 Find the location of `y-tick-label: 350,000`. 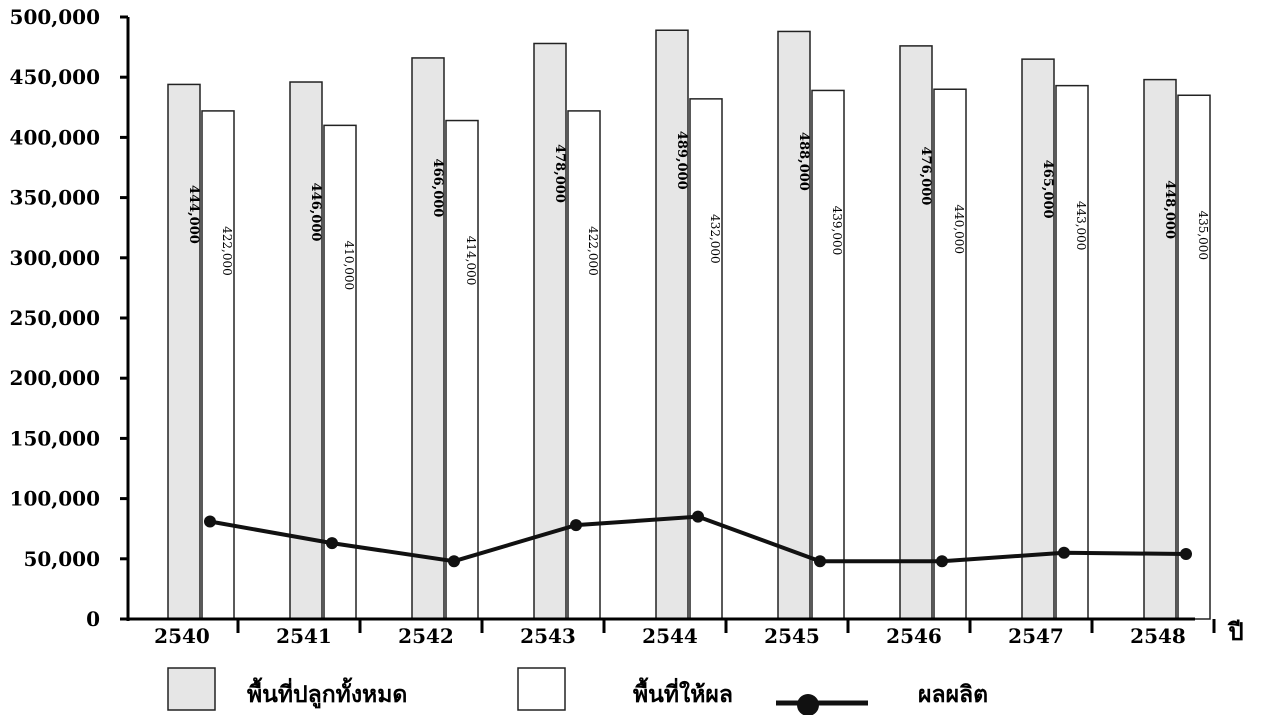

y-tick-label: 350,000 is located at coordinates (55, 198).